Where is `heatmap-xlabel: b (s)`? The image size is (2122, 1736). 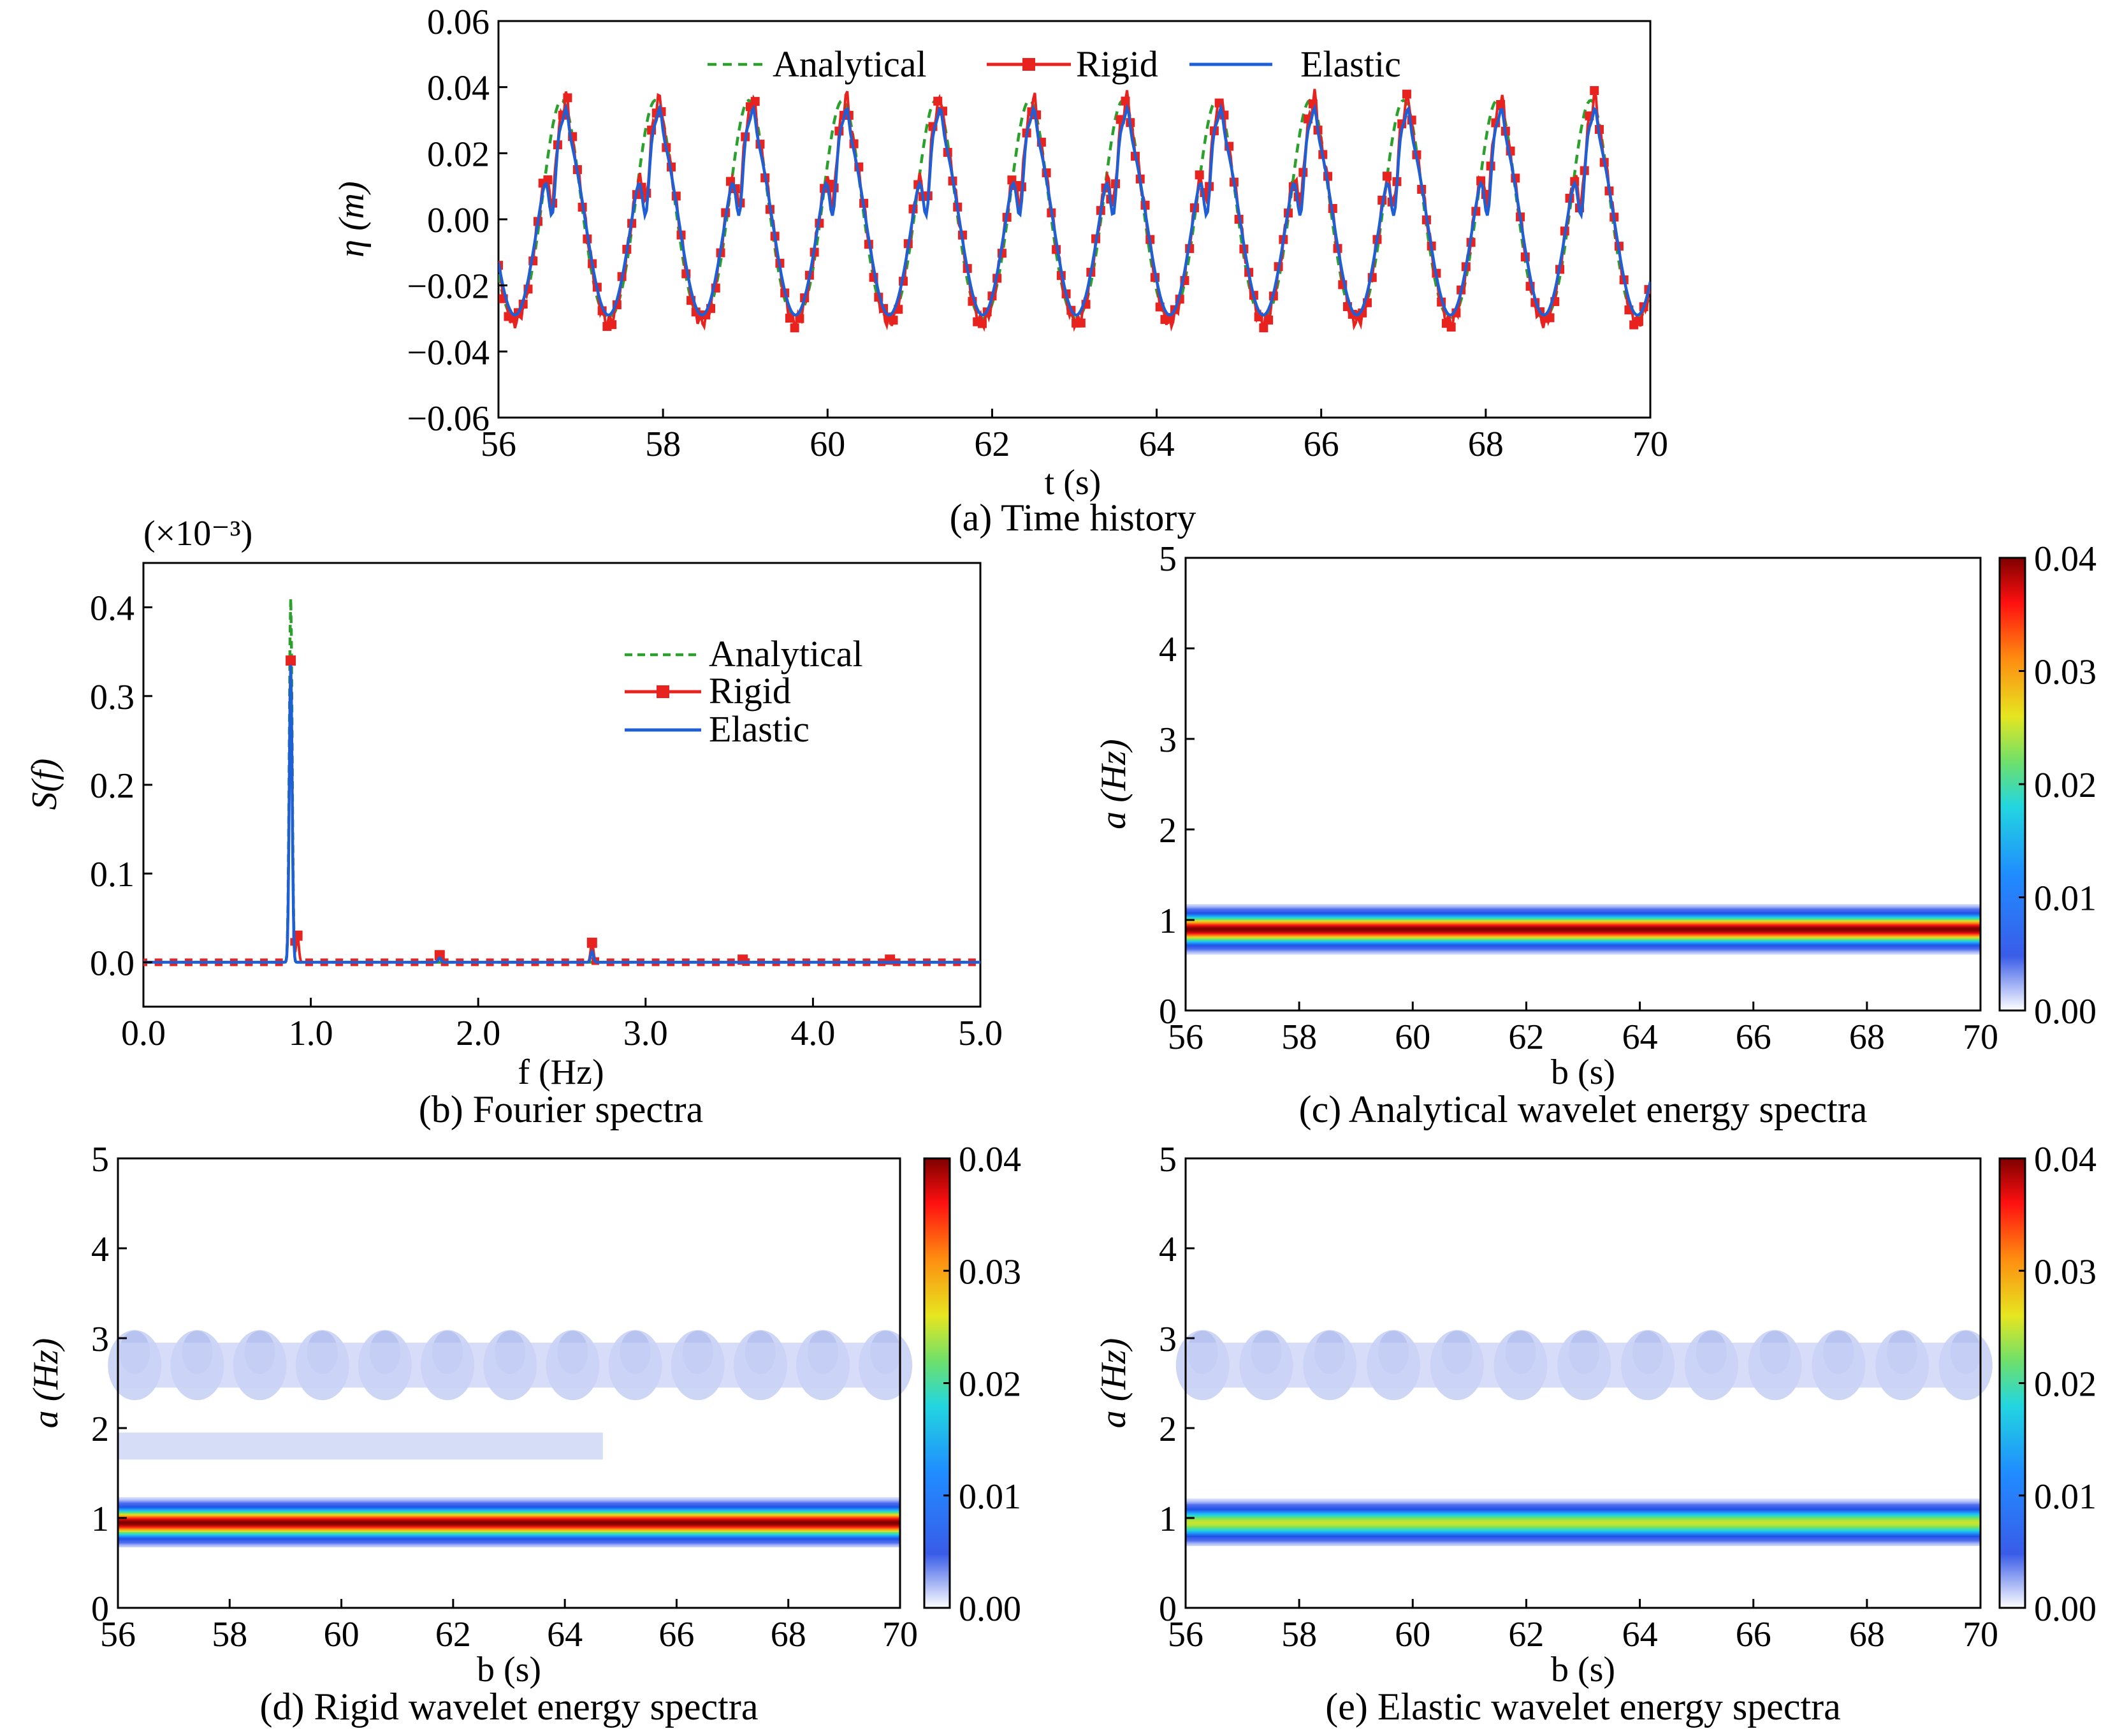
heatmap-xlabel: b (s) is located at coordinates (1583, 1669).